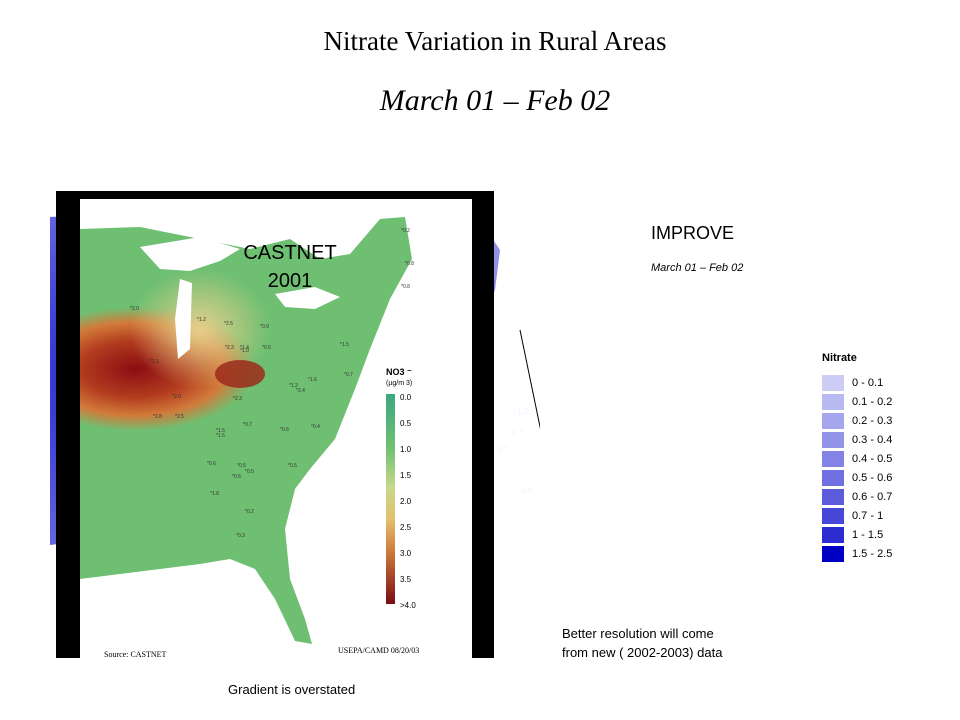  Describe the element at coordinates (523, 411) in the screenshot. I see `improve-site-value: 1.0` at that location.